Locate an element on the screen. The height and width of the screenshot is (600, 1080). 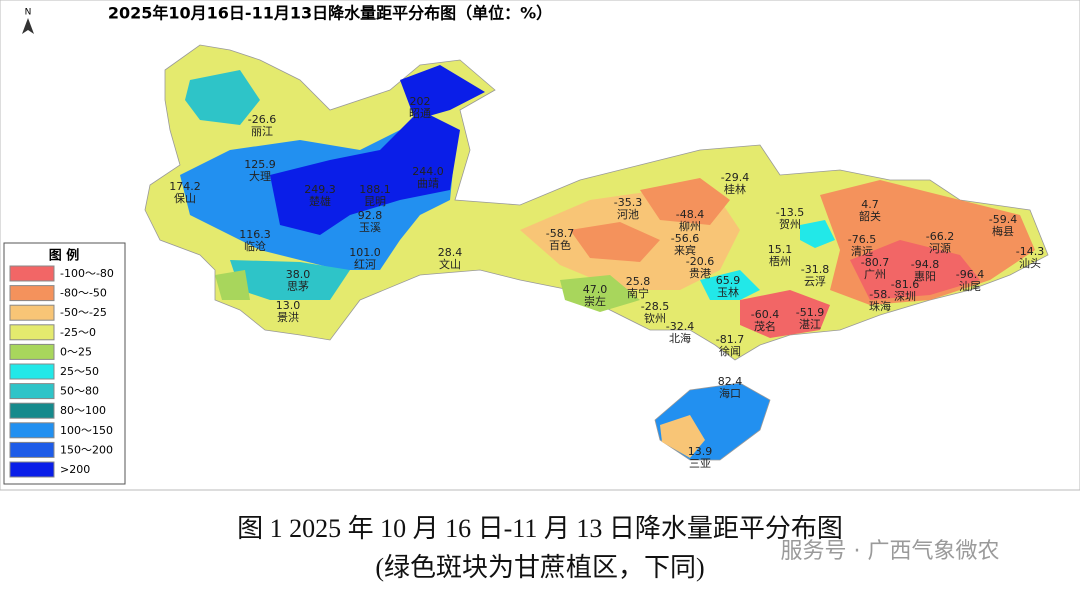
station-name: 景洪 is located at coordinates (288, 317).